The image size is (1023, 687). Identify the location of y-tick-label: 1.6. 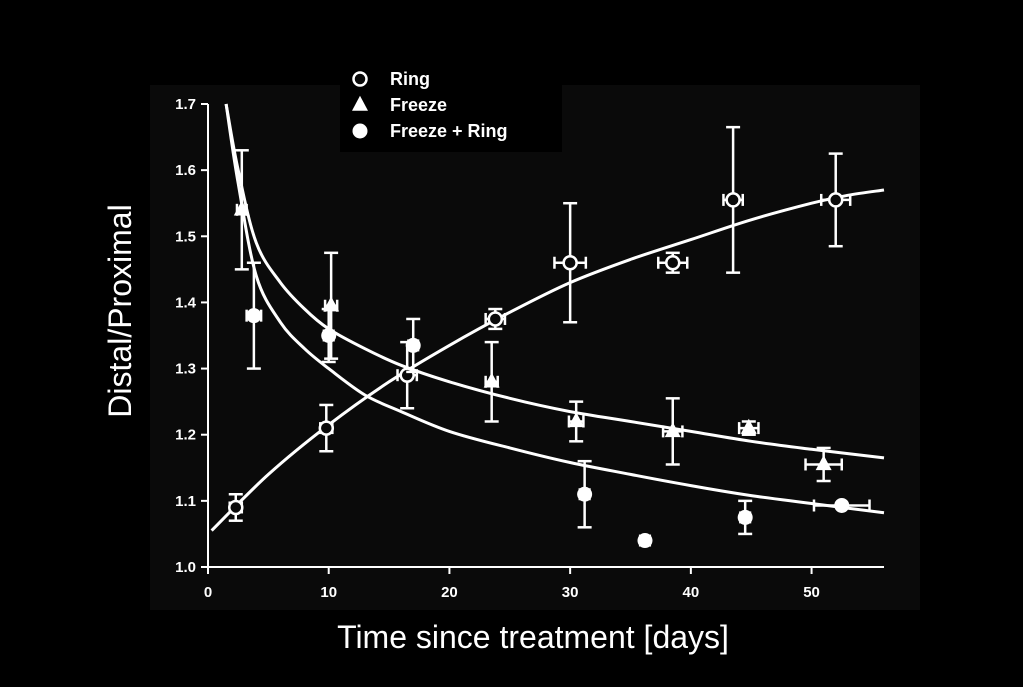
(185, 170).